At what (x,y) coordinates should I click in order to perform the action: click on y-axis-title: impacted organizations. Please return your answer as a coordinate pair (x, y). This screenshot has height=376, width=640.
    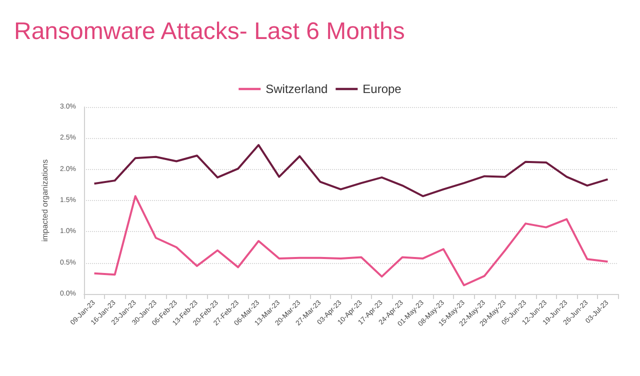
    Looking at the image, I should click on (45, 200).